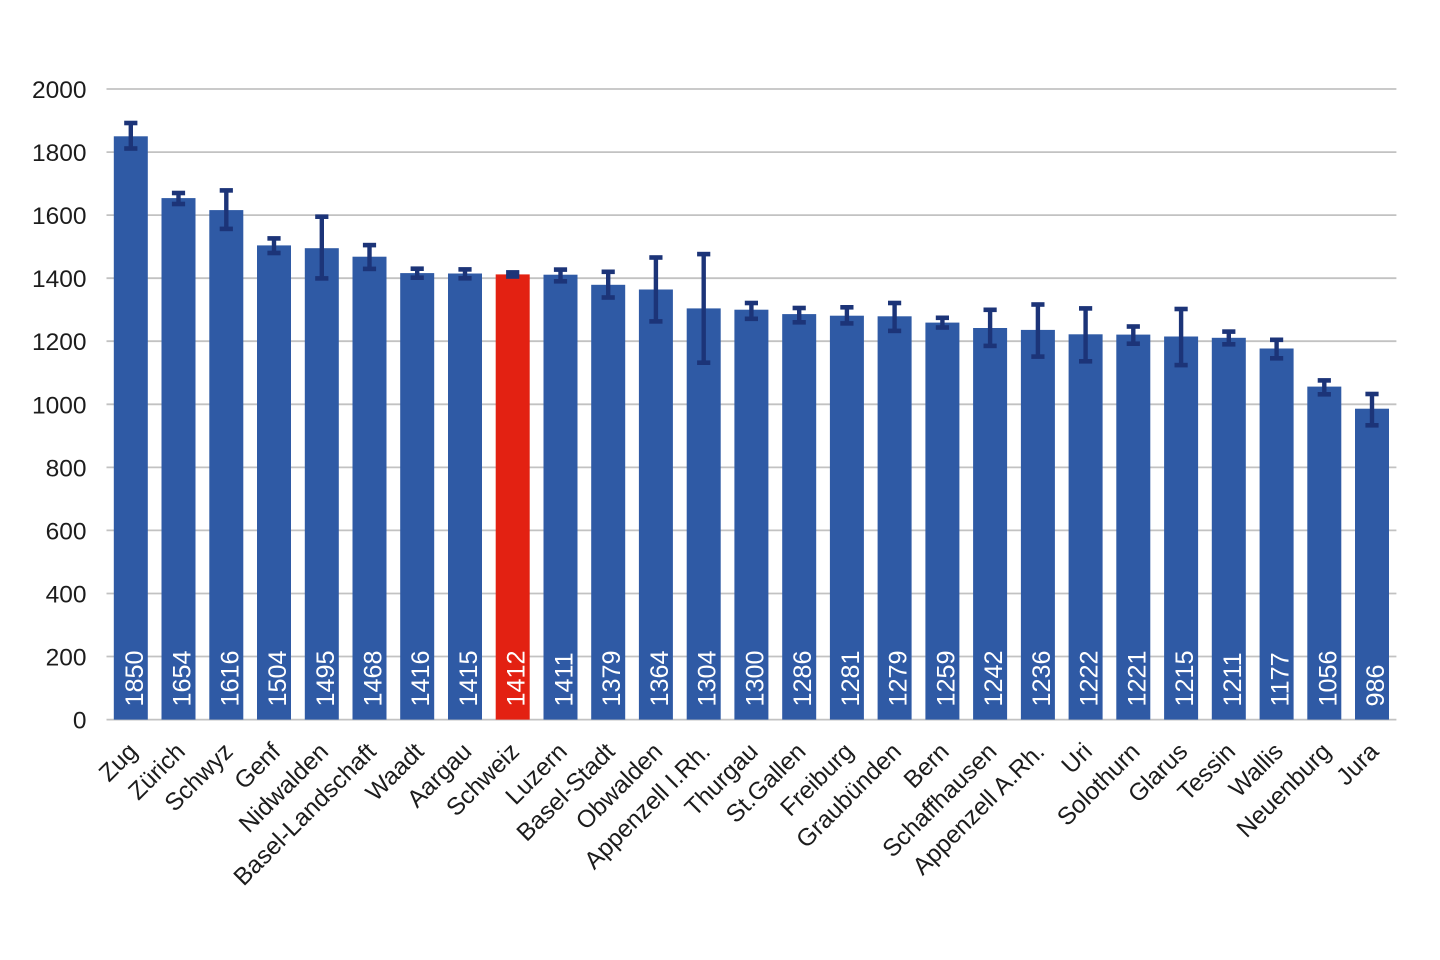 The image size is (1440, 960). What do you see at coordinates (80, 721) in the screenshot?
I see `svg-text: 0` at bounding box center [80, 721].